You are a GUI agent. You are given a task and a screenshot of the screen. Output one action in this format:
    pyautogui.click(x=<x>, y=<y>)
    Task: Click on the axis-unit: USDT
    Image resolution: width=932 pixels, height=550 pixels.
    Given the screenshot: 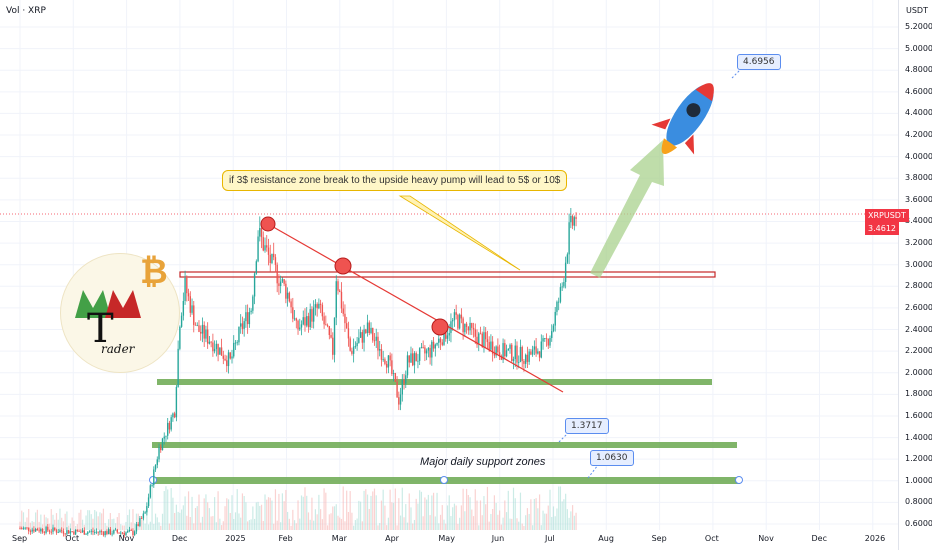 What is the action you would take?
    pyautogui.click(x=917, y=10)
    